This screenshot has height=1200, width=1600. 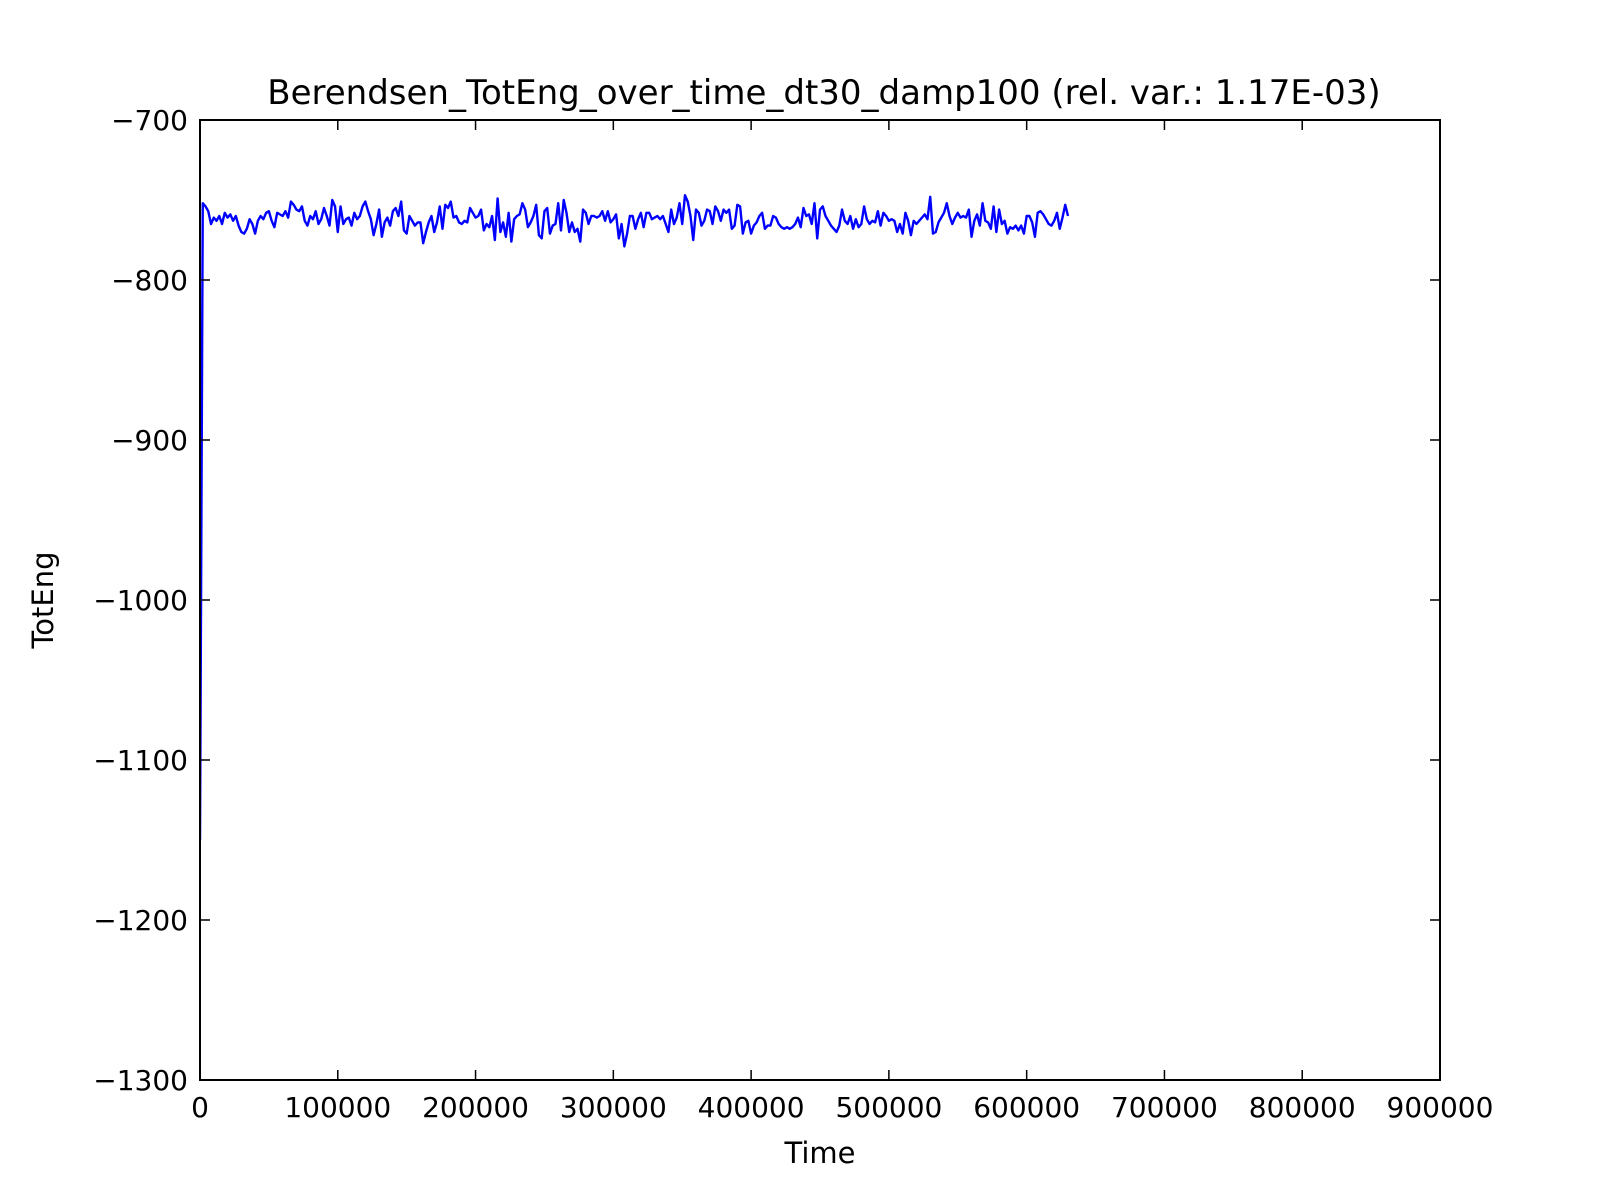 I want to click on x-tick-label: 0, so click(x=200, y=1107).